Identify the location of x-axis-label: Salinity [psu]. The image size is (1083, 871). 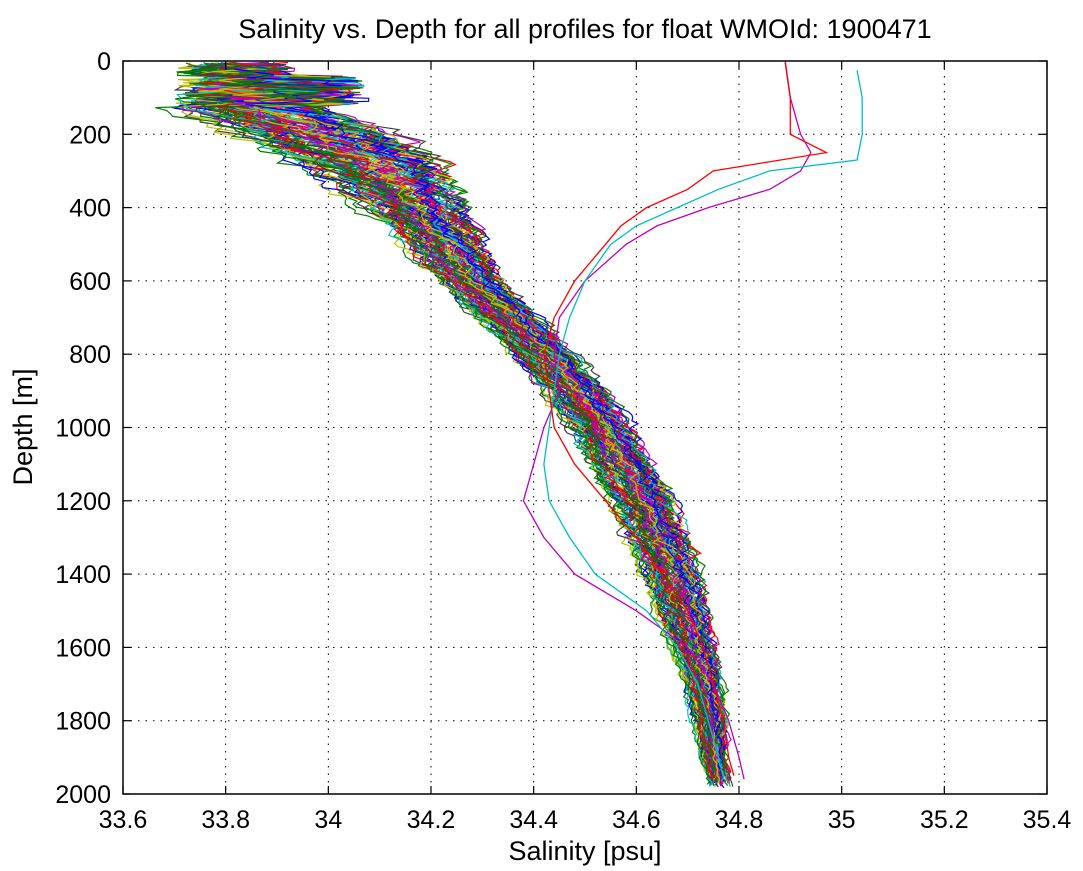
(584, 851).